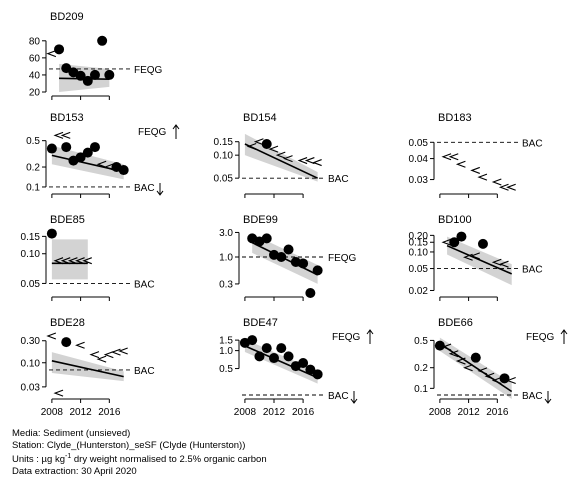 The image size is (580, 480). Describe the element at coordinates (35, 58) in the screenshot. I see `y-tick-label: 60` at that location.